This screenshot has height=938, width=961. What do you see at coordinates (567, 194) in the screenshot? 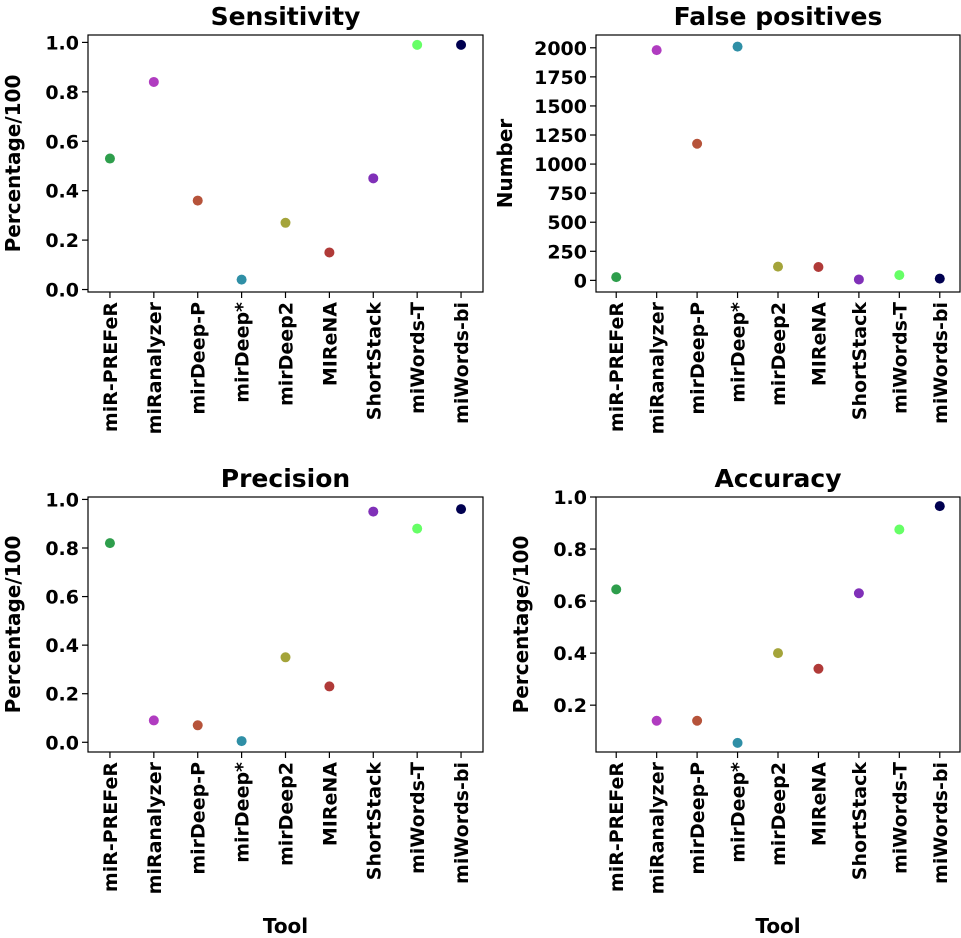
I see `y-tick-label: 750` at bounding box center [567, 194].